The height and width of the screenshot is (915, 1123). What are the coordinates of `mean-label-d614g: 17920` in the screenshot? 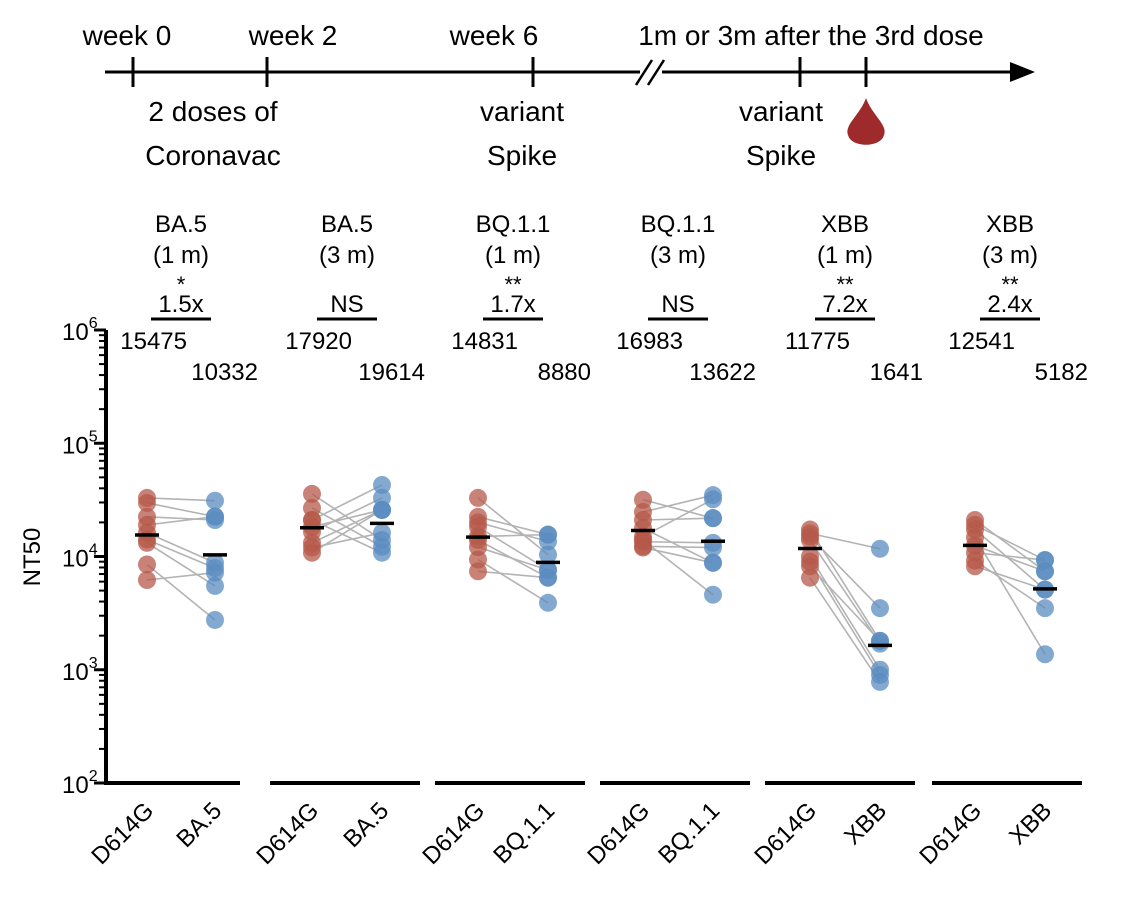 It's located at (318, 341).